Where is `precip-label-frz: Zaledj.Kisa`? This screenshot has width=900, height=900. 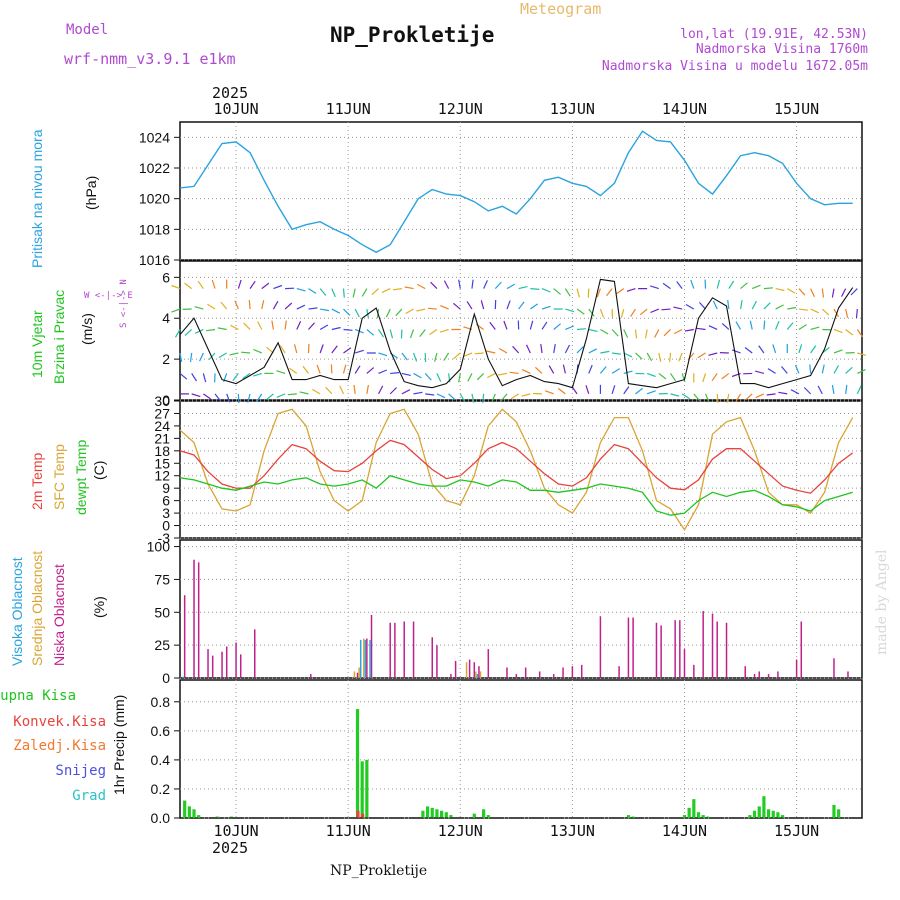
precip-label-frz: Zaledj.Kisa is located at coordinates (59, 746).